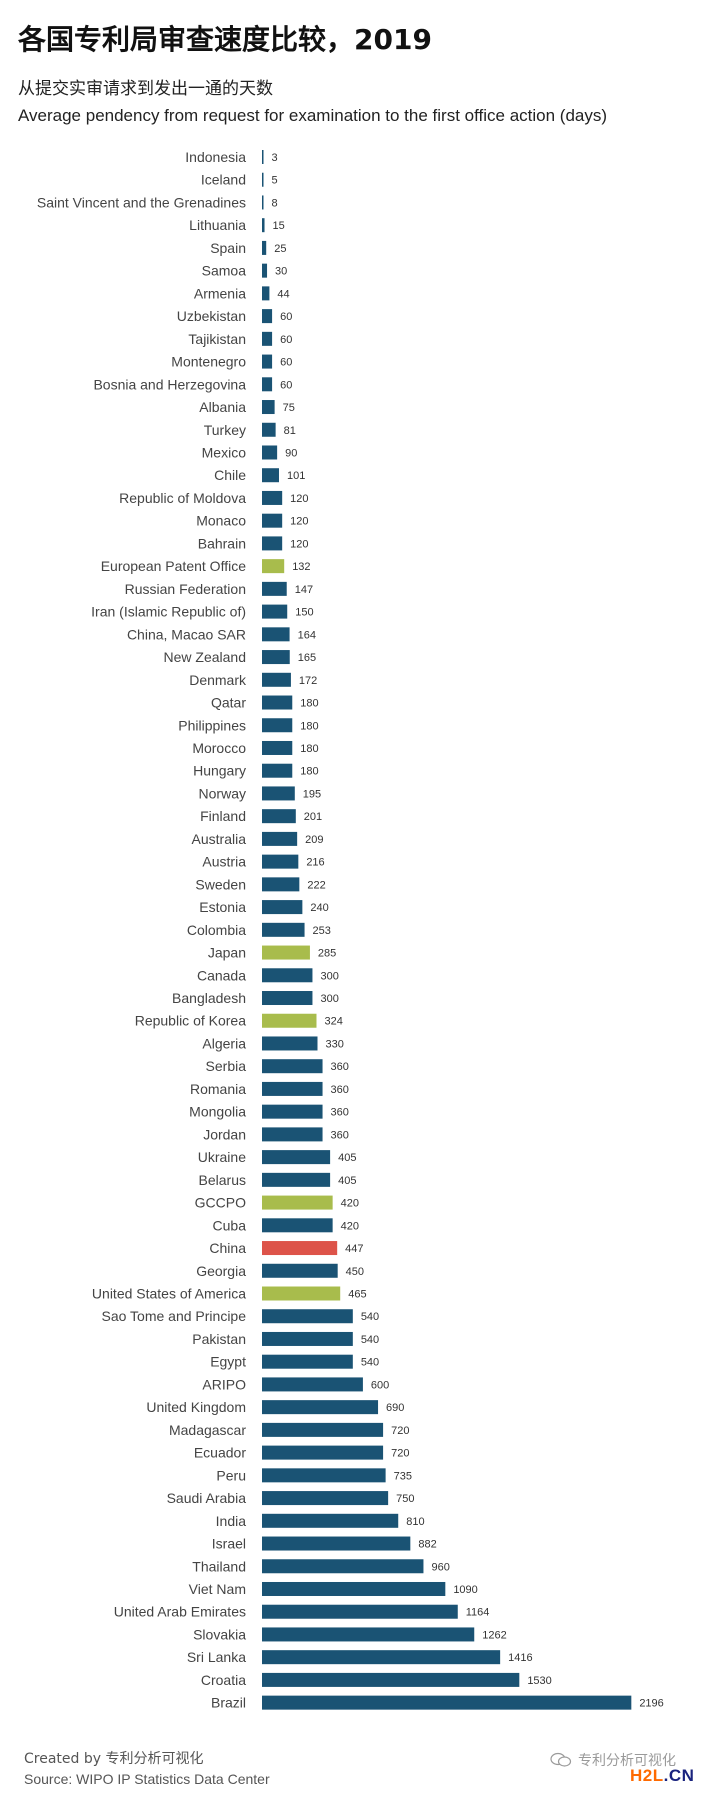  I want to click on value-label-albania: 75, so click(289, 408).